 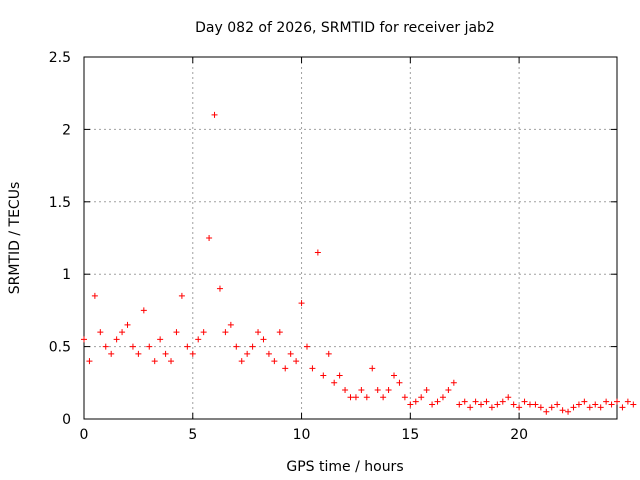 What do you see at coordinates (410, 435) in the screenshot?
I see `x-tick-label: 15` at bounding box center [410, 435].